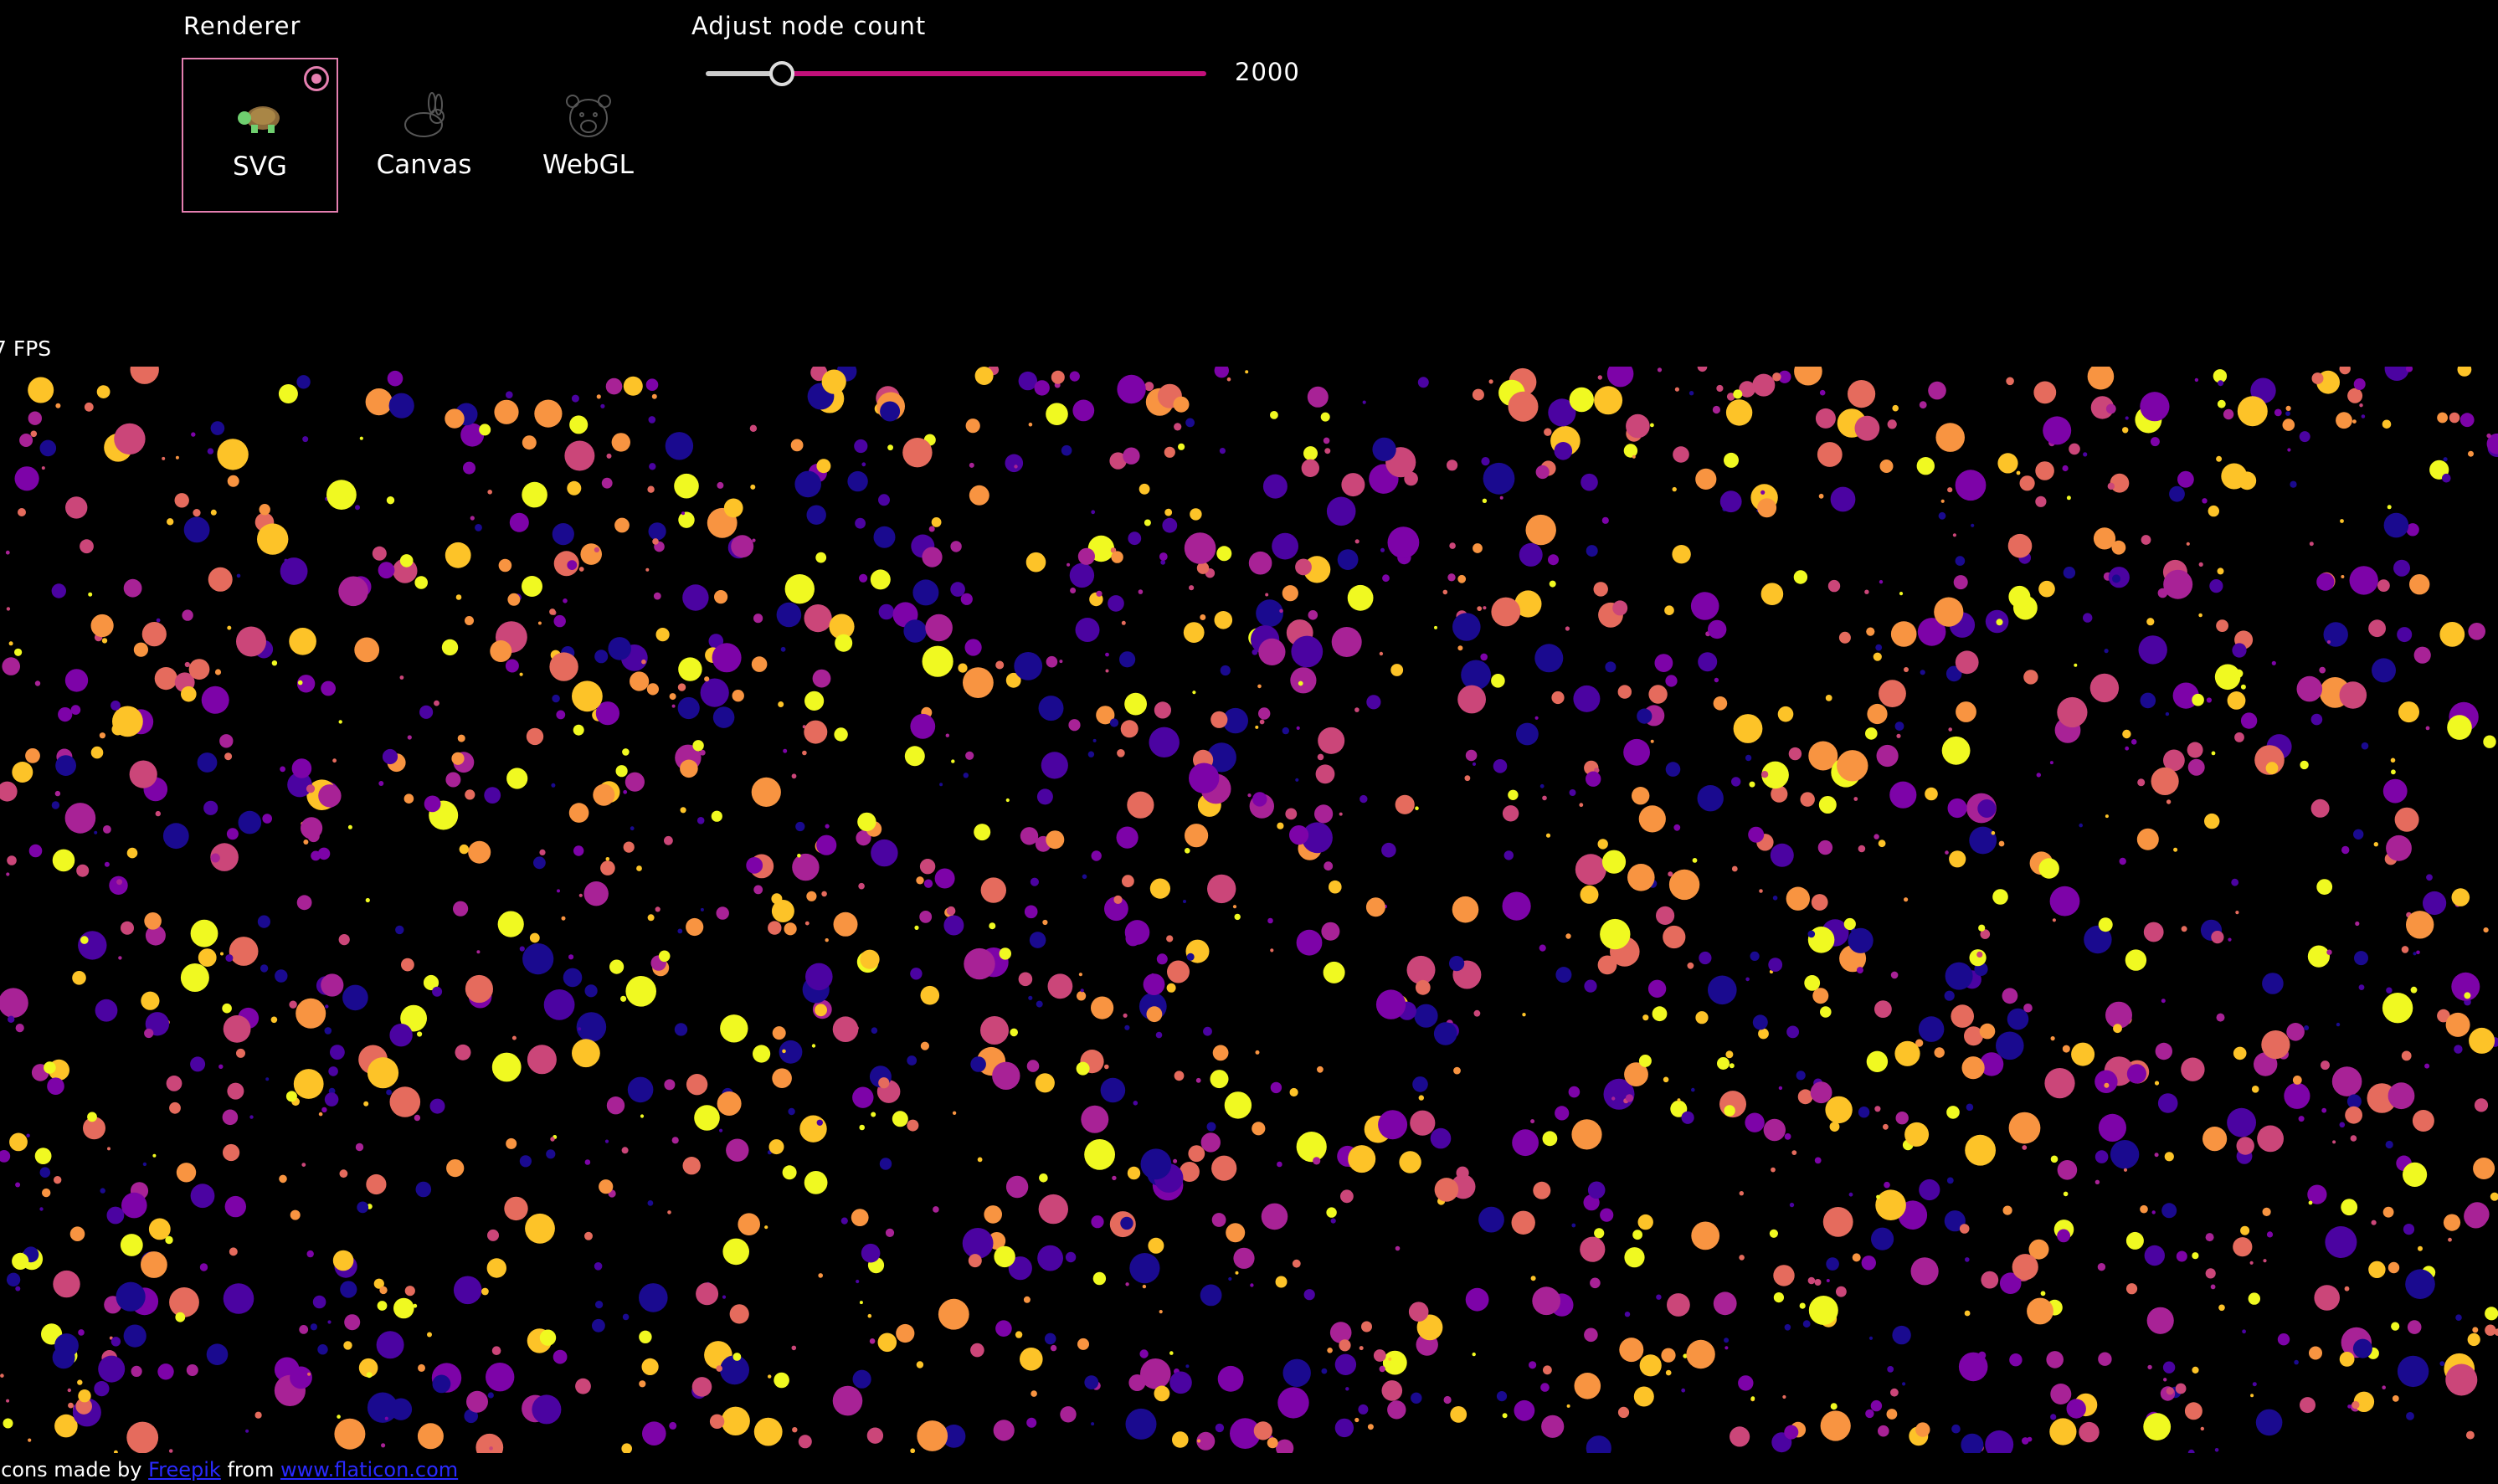 The height and width of the screenshot is (1484, 2498). I want to click on renderer-option-webgl: WebGL, so click(588, 135).